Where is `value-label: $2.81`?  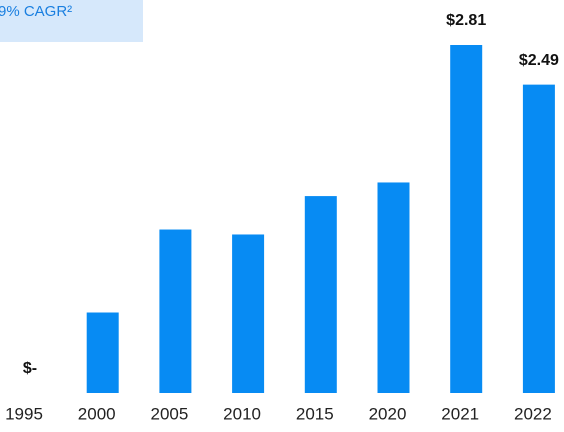
value-label: $2.81 is located at coordinates (466, 20).